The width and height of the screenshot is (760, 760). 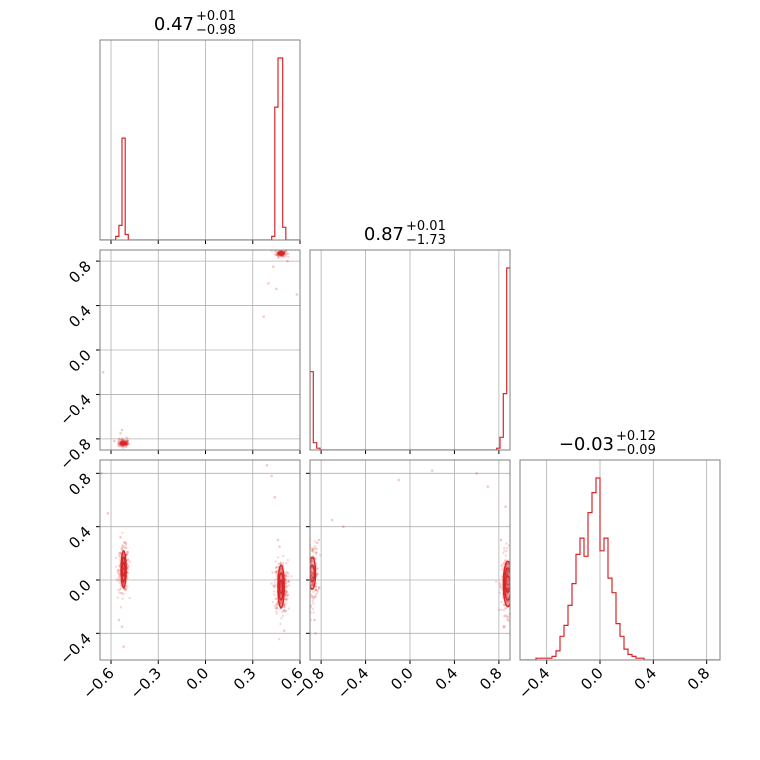 I want to click on title-minus: −1.73, so click(x=426, y=240).